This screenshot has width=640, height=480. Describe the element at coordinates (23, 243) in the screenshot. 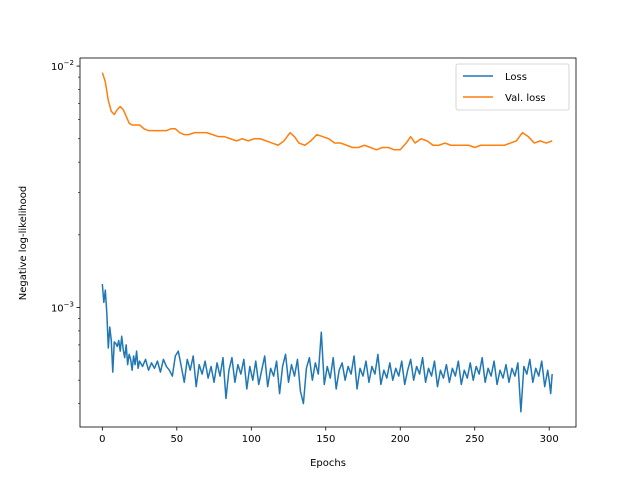

I see `y-axis-label: Negative log-likelihood` at that location.